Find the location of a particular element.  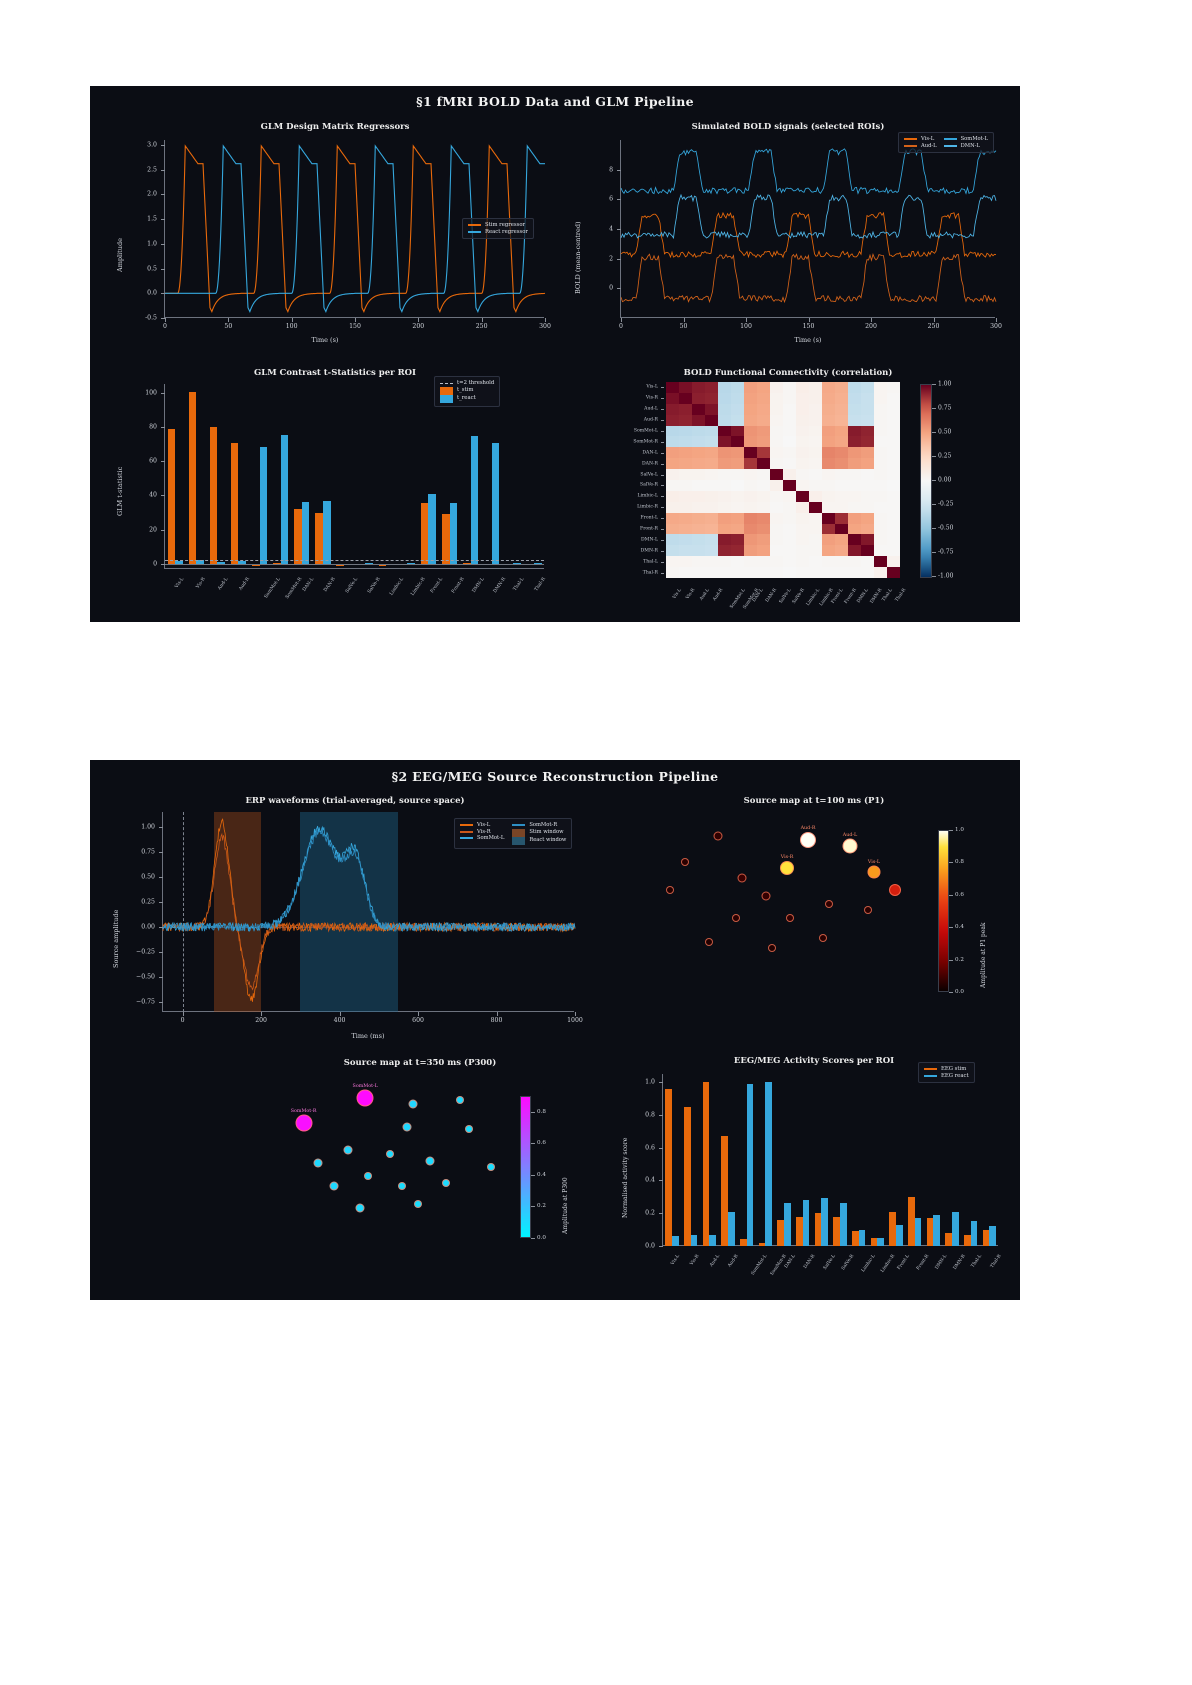

legend-bold-signals: Vis-L Aud-L SomMot-L DMN-L is located at coordinates (946, 142).